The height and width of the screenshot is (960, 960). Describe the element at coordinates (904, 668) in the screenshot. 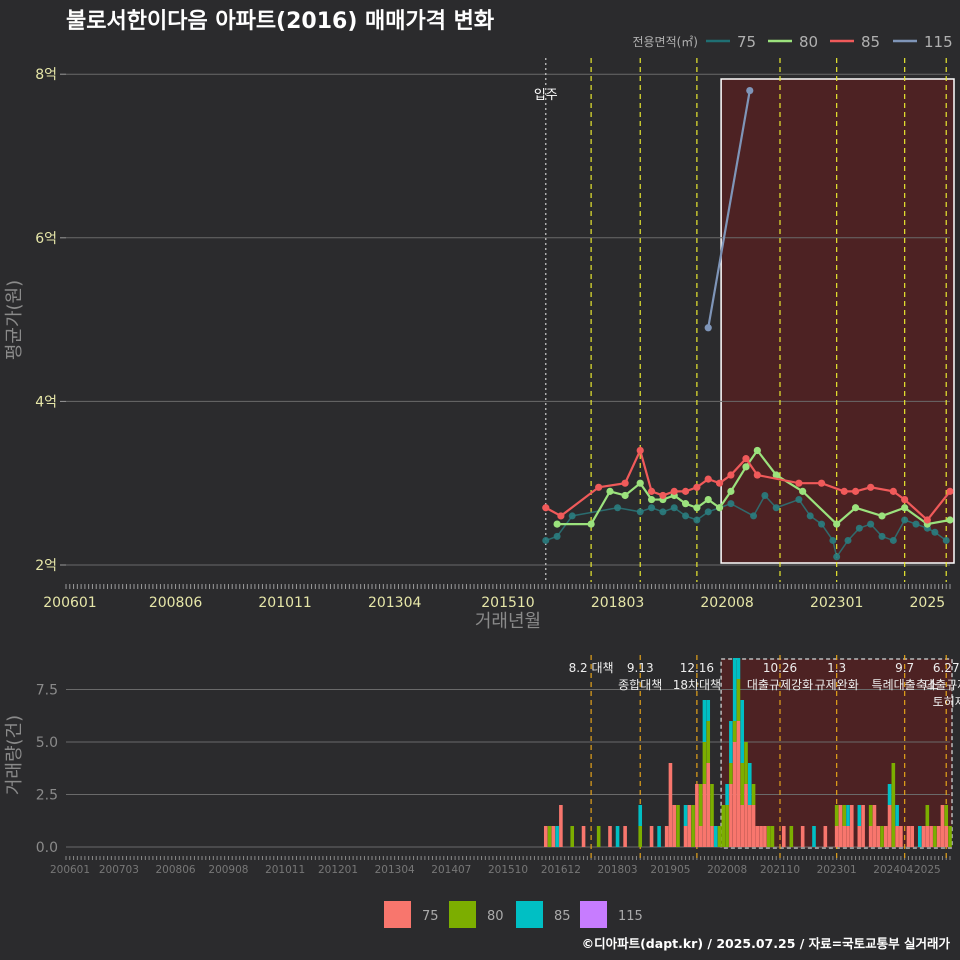

I see `event-label: 9.7` at that location.